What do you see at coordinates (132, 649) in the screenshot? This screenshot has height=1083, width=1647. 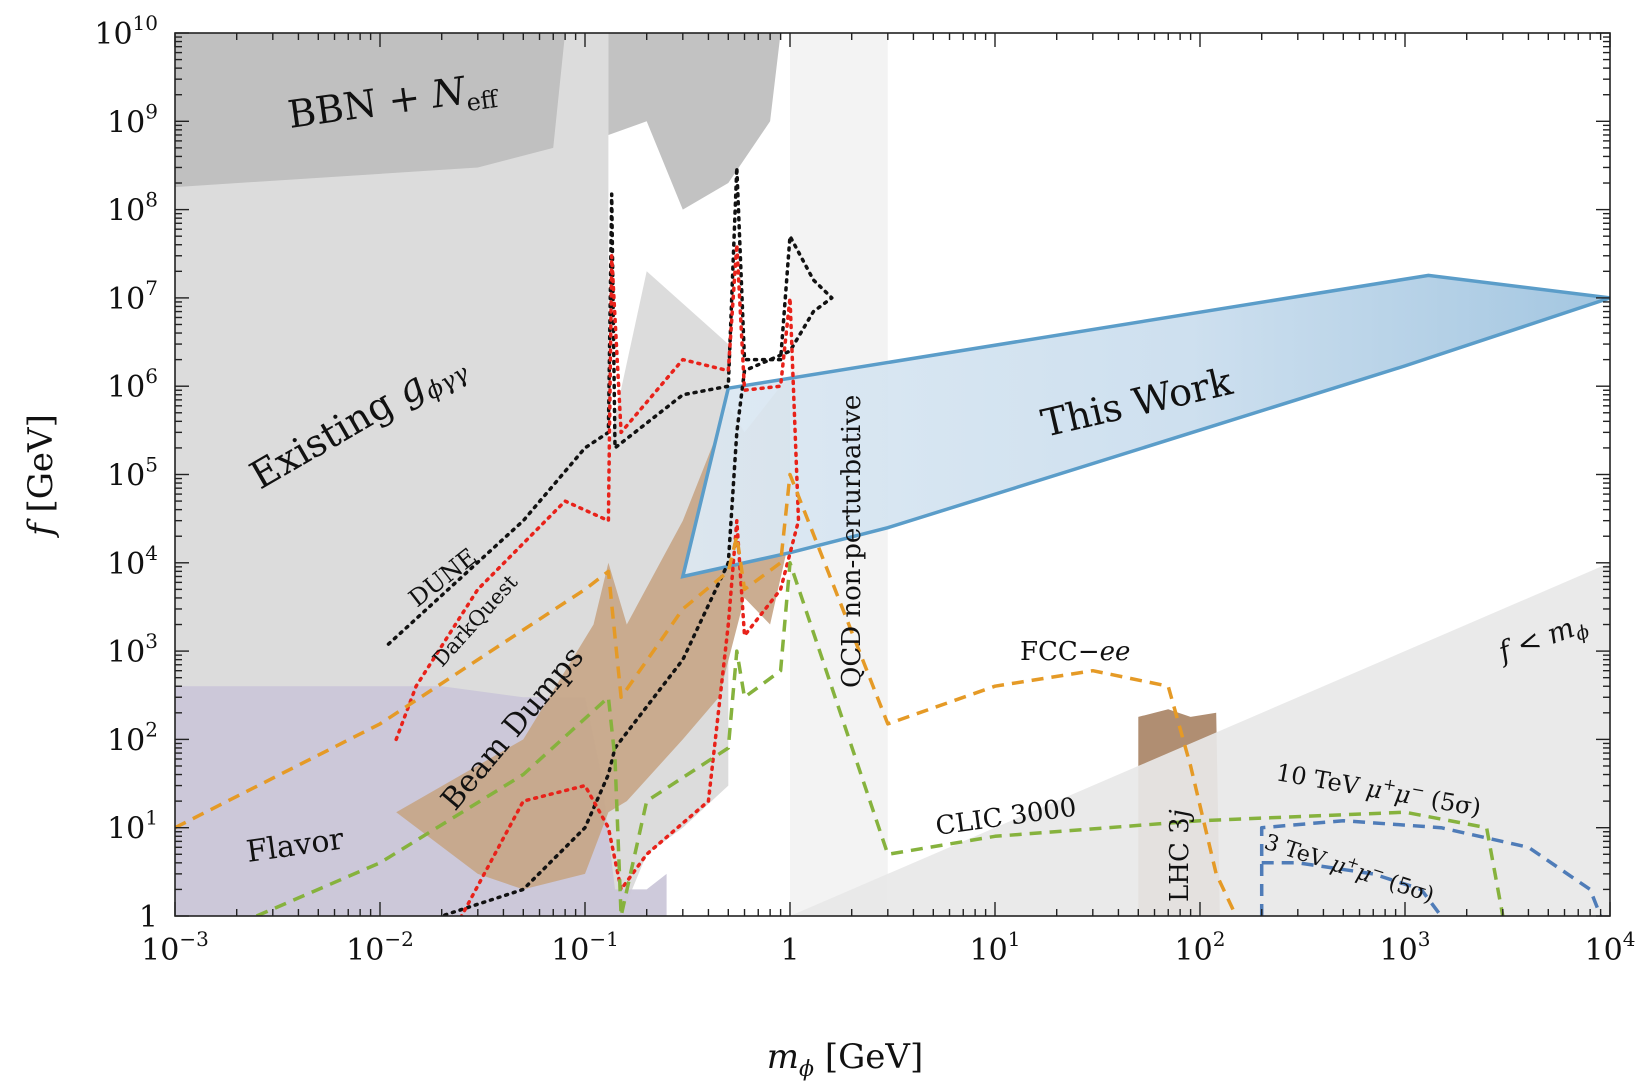 I see `y-tick-label: 10³` at bounding box center [132, 649].